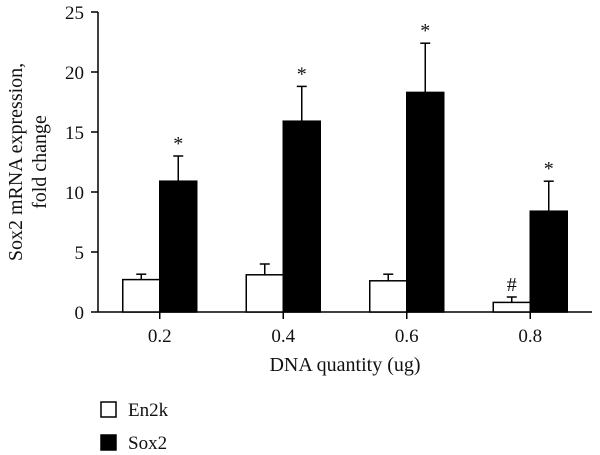 This screenshot has height=455, width=600. What do you see at coordinates (283, 336) in the screenshot?
I see `x-tick-label: 0.4` at bounding box center [283, 336].